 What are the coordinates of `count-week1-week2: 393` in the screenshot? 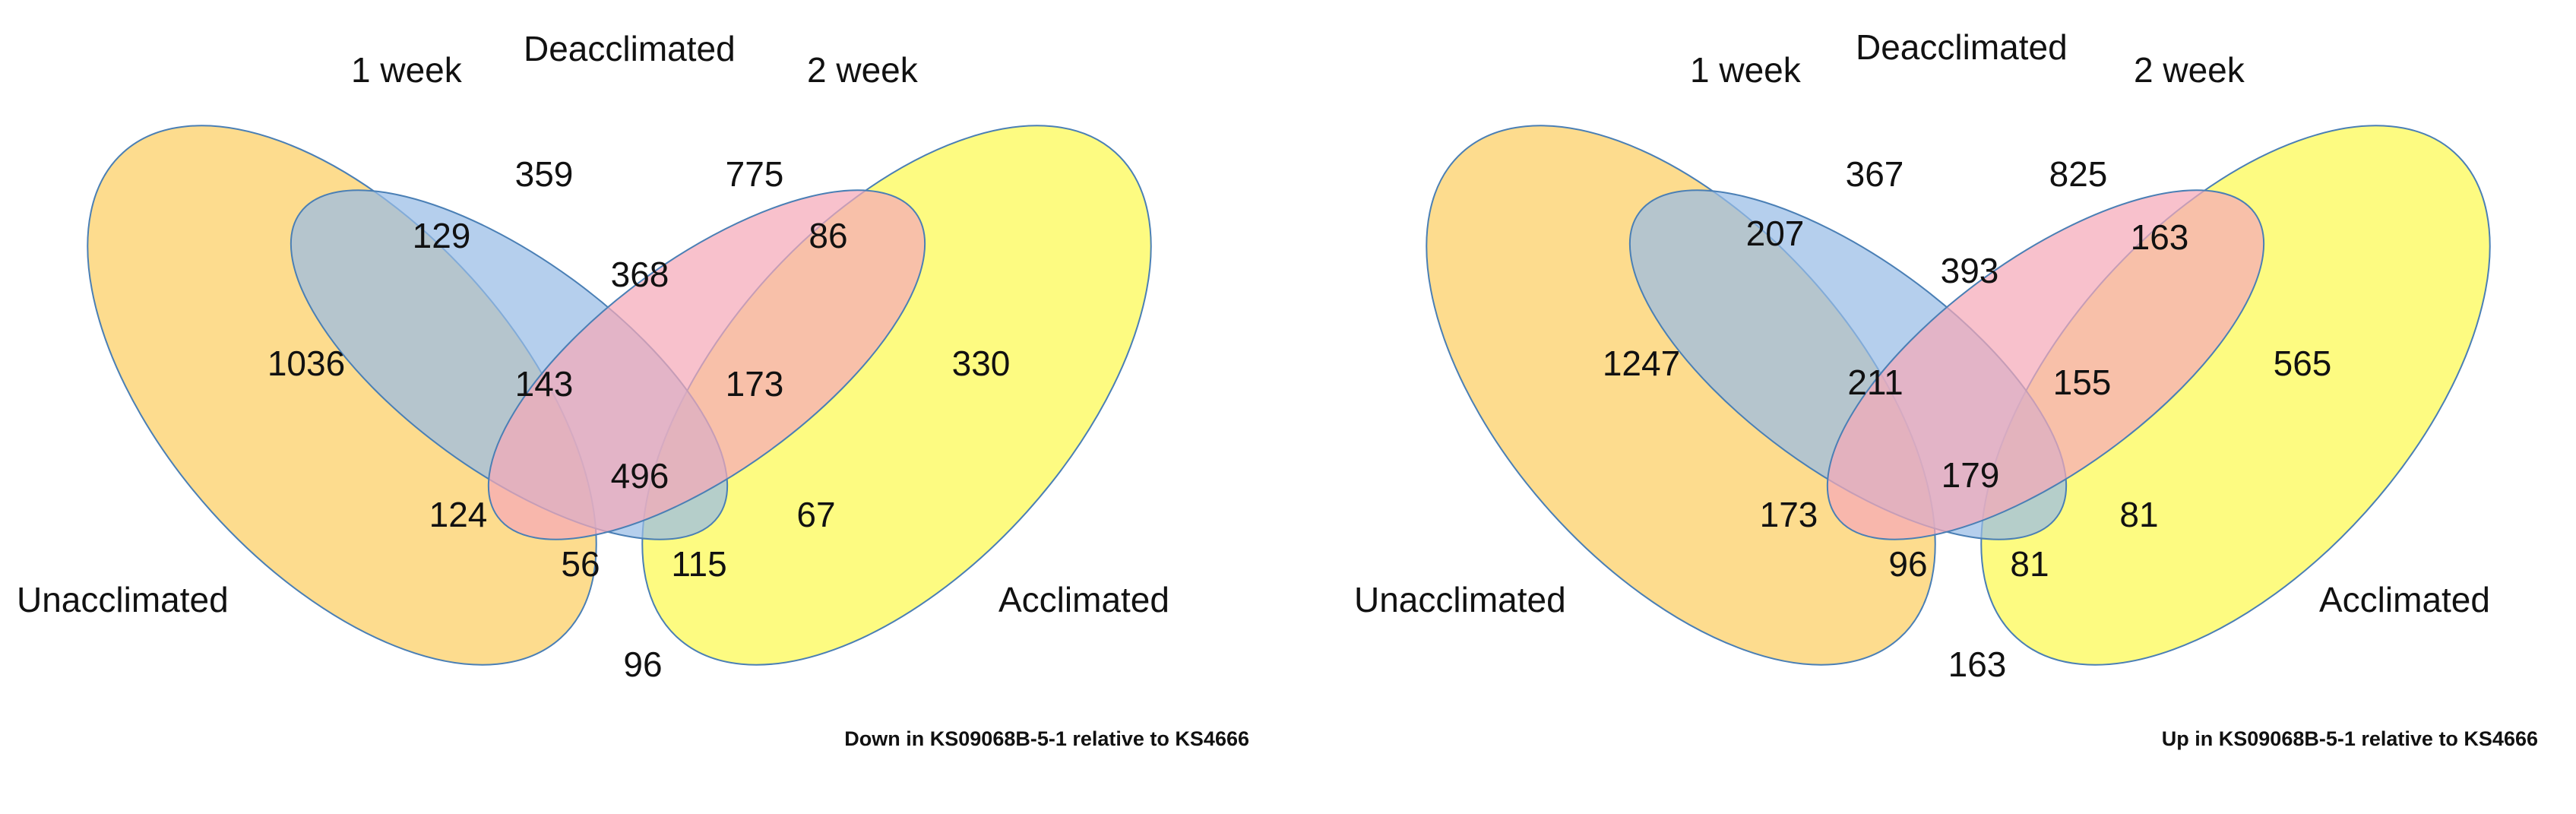 It's located at (1970, 270).